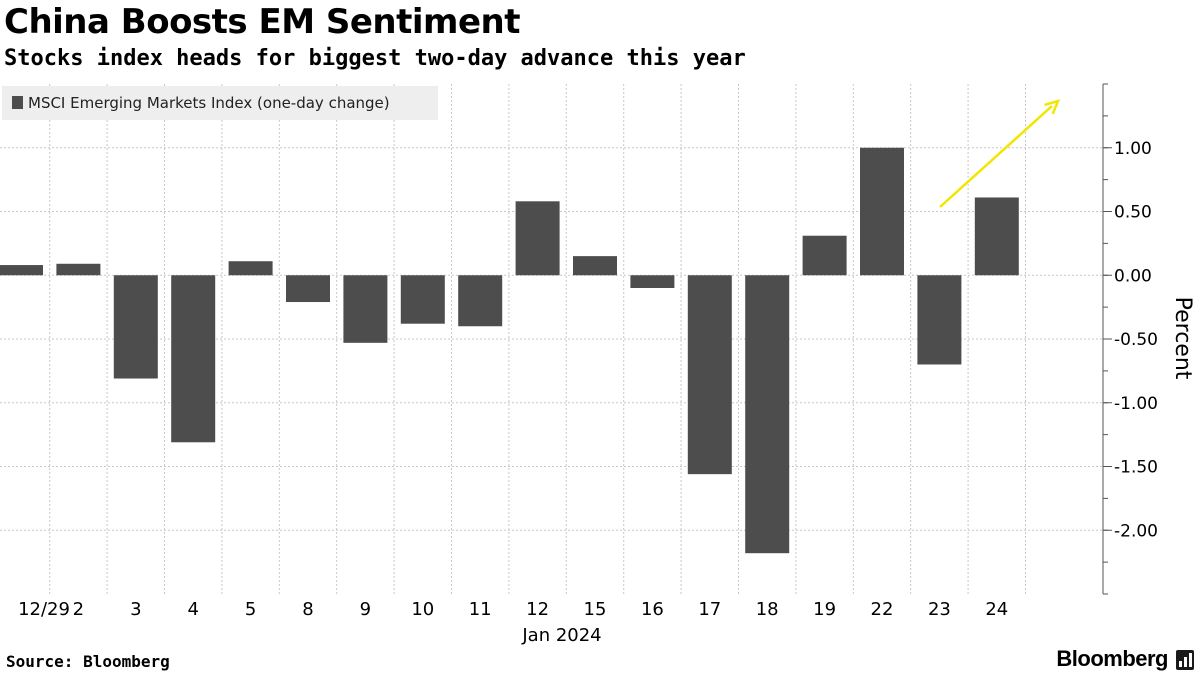  I want to click on x-tick-label: 9, so click(365, 609).